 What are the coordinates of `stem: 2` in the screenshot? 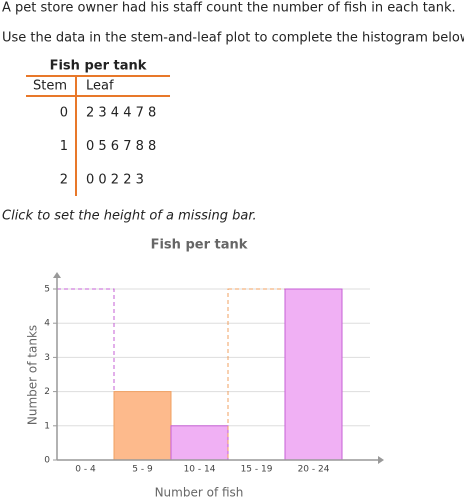 It's located at (64, 180).